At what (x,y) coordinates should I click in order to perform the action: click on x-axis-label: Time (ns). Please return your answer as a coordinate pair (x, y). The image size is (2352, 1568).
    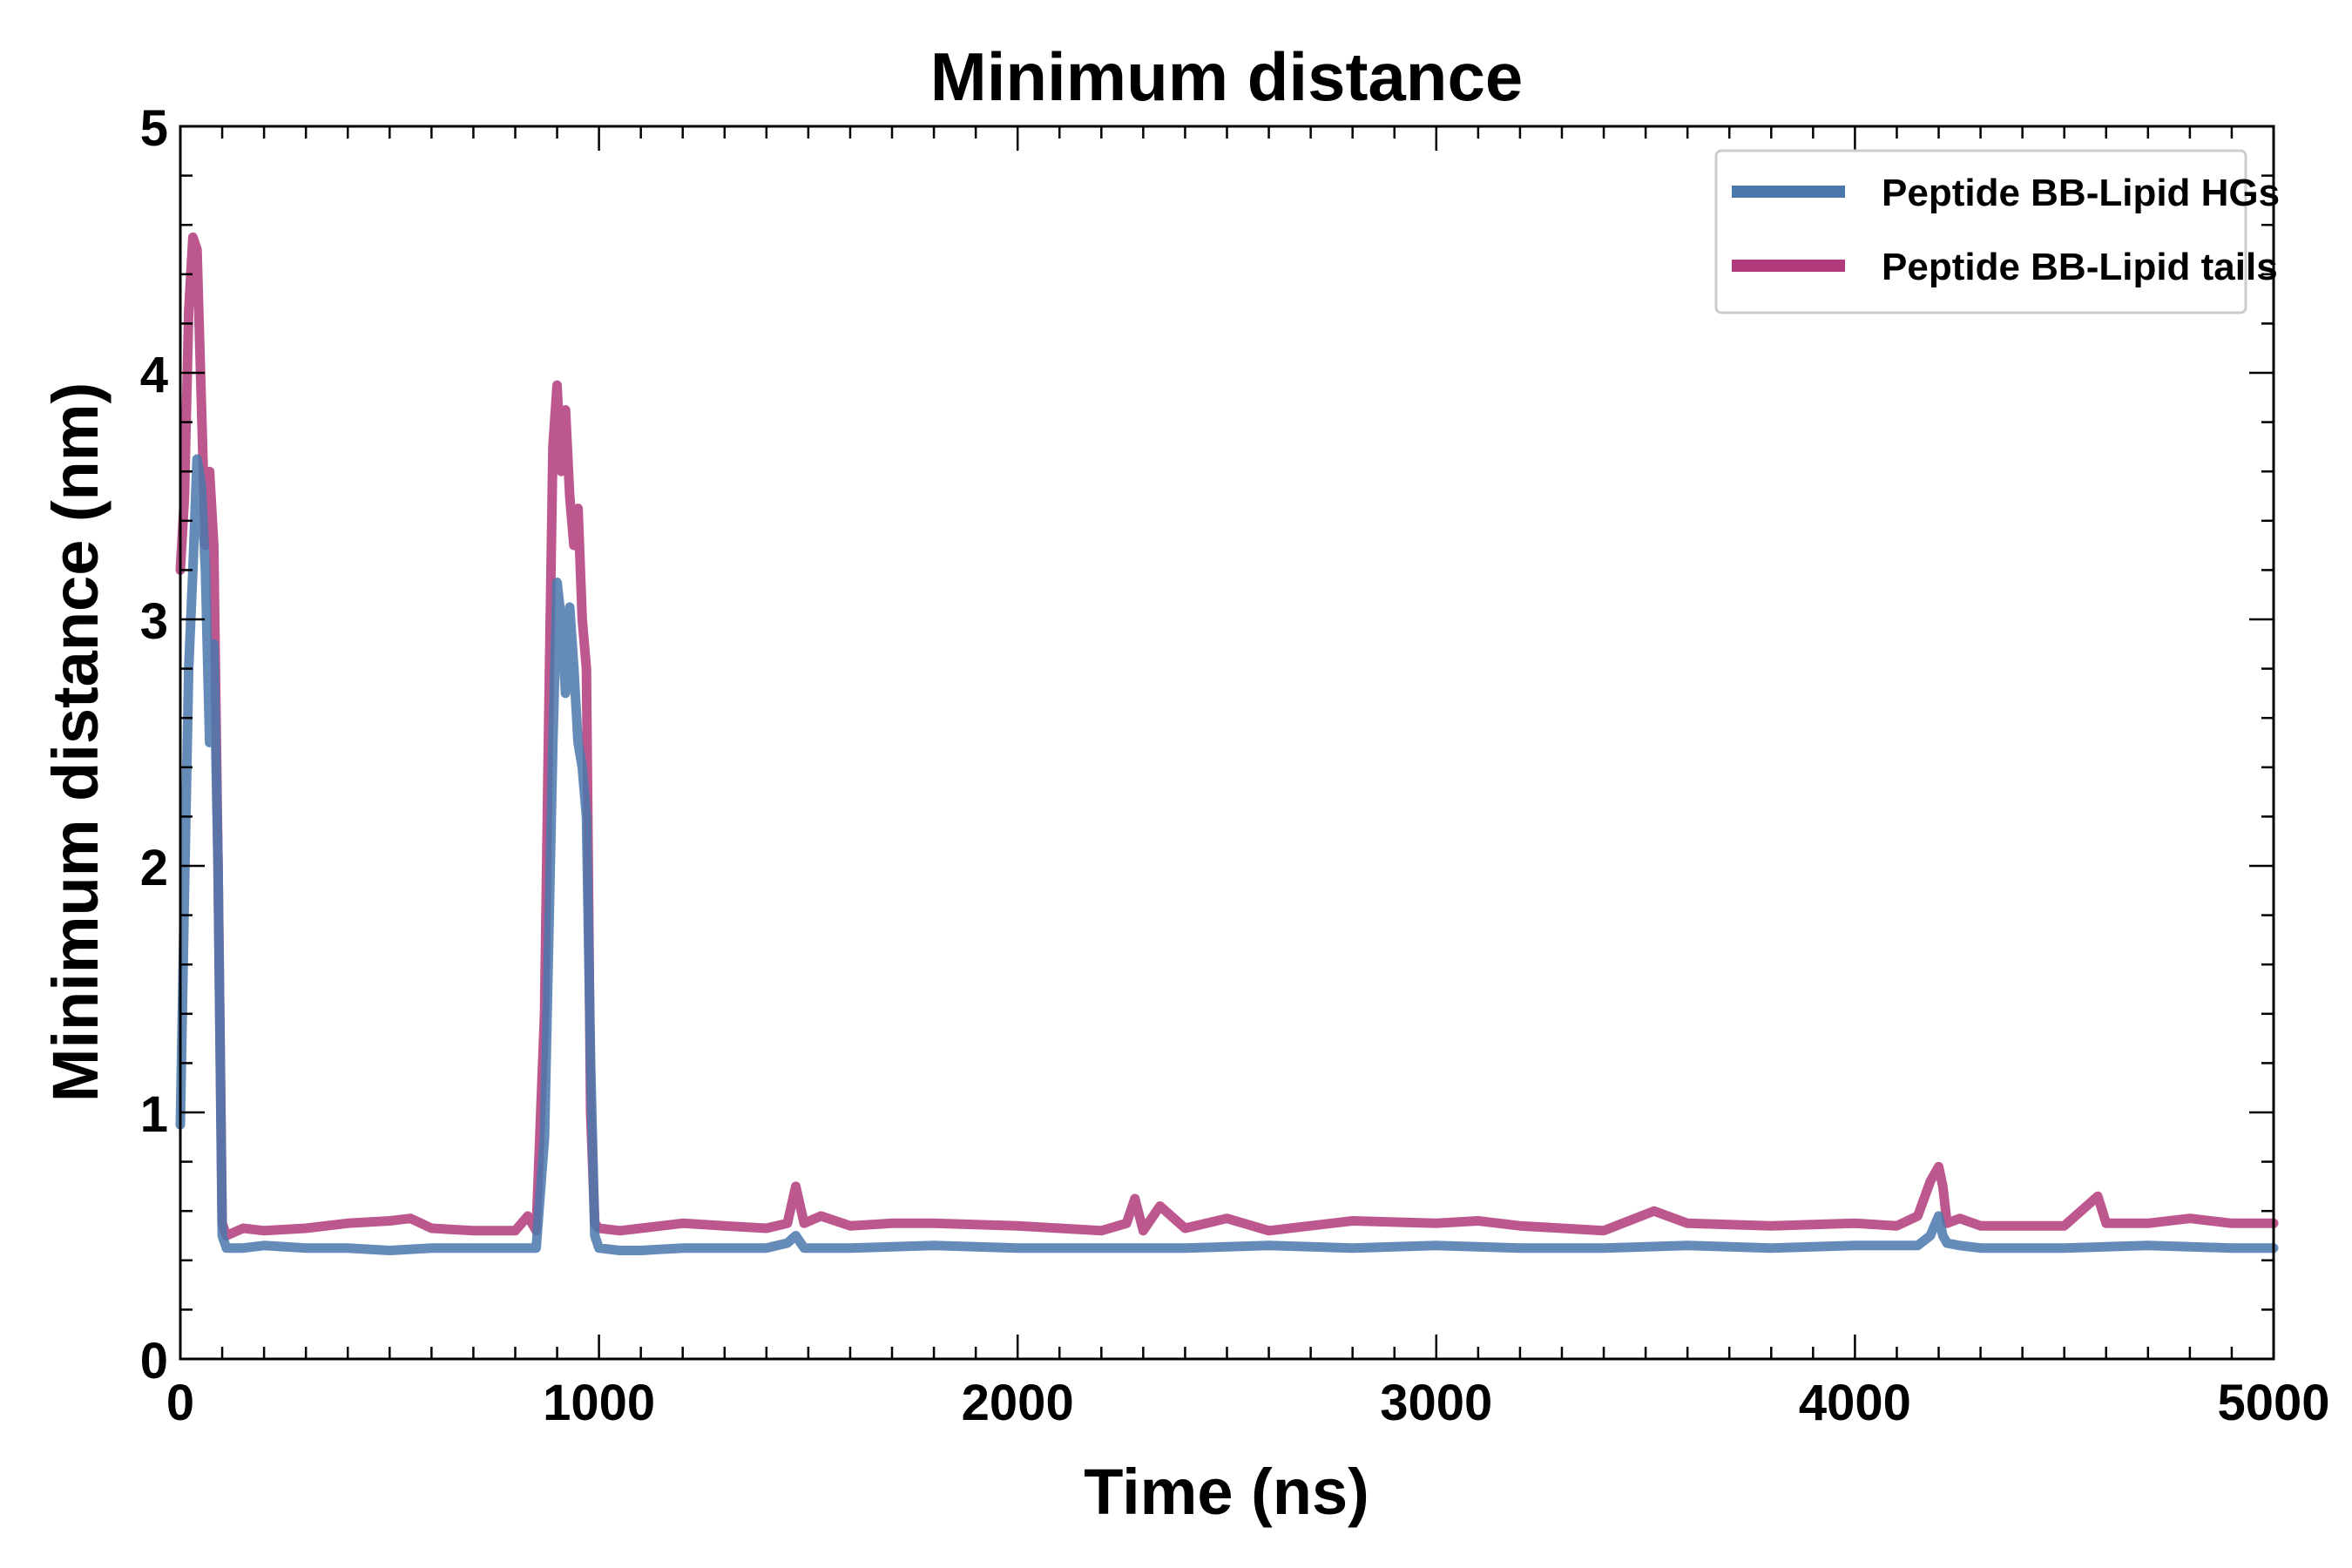
    Looking at the image, I should click on (1226, 1492).